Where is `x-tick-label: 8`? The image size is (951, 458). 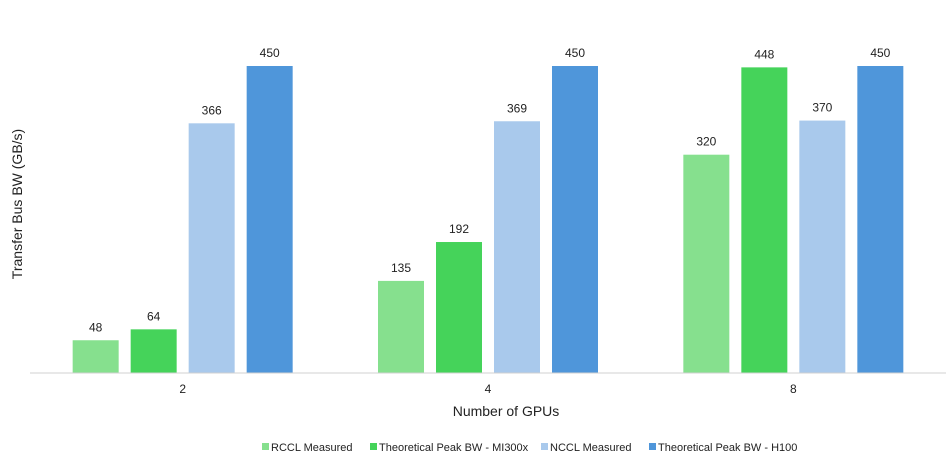 x-tick-label: 8 is located at coordinates (793, 389).